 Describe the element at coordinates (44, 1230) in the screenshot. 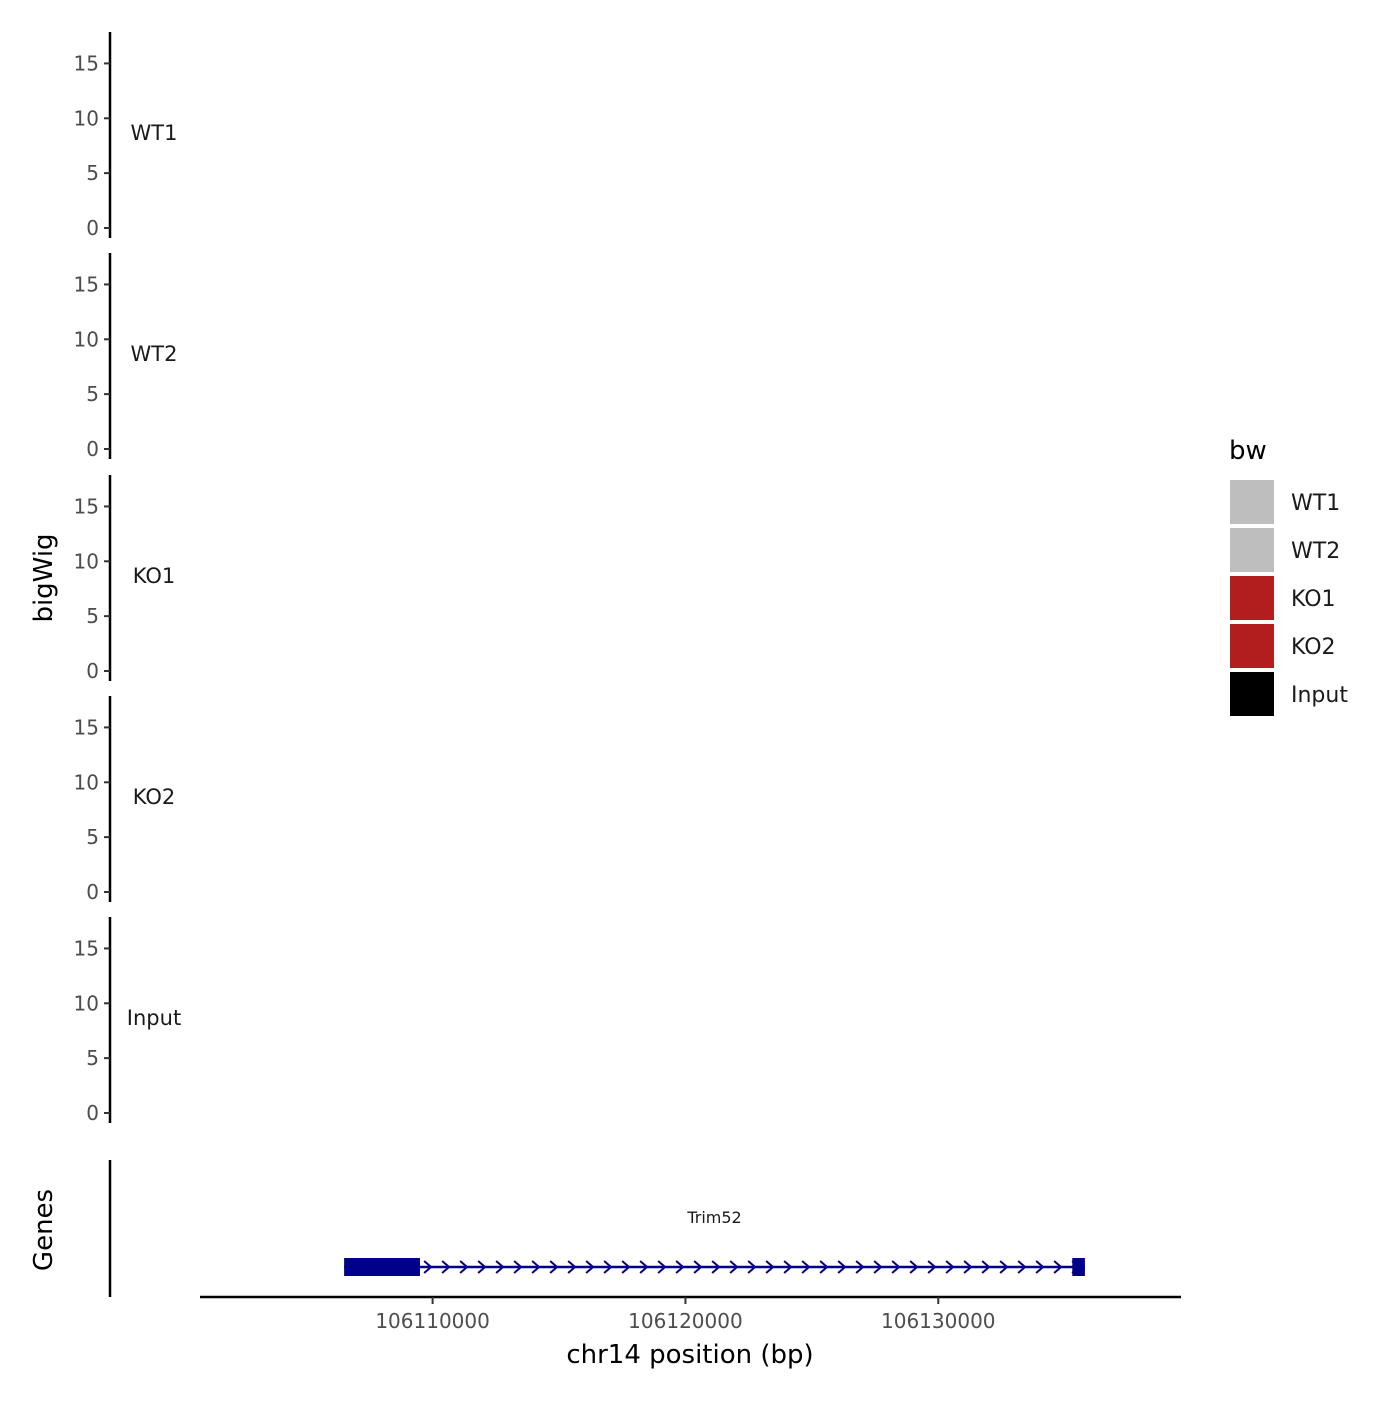

I see `genes-axis-title: Genes` at that location.